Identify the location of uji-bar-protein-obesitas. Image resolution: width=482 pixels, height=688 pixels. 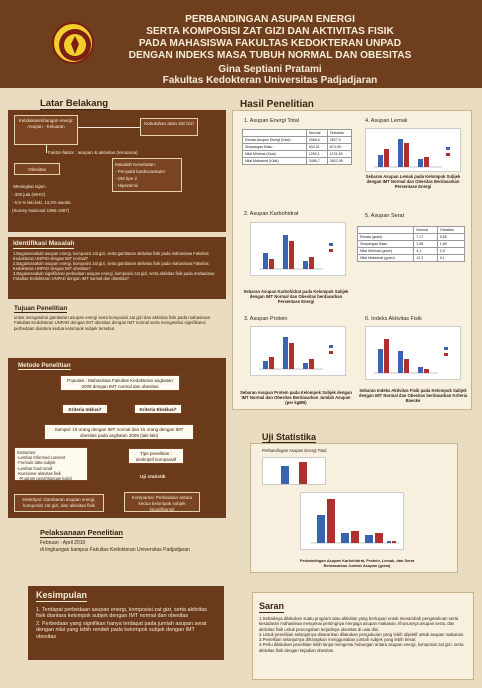
(355, 537).